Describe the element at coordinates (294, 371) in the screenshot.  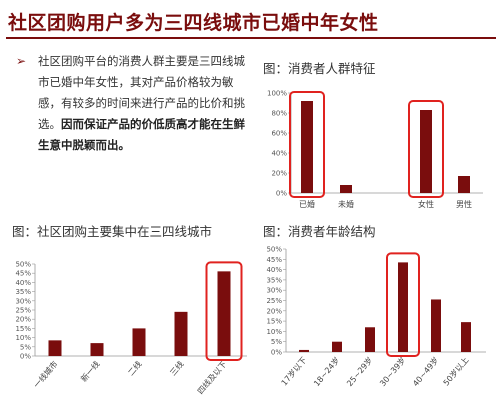
I see `x-tick-label: 17岁以下` at that location.